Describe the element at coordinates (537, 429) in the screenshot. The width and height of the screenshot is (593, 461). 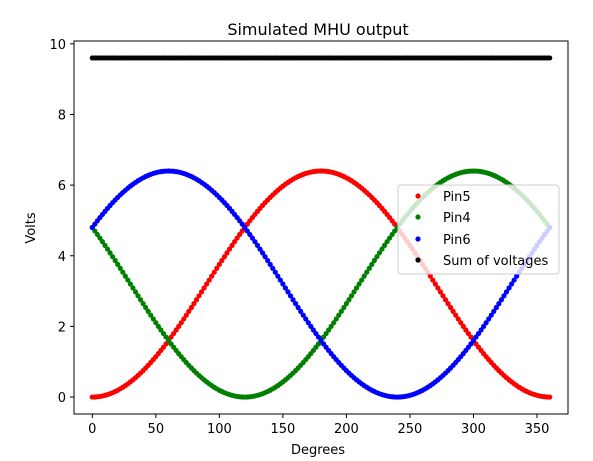
I see `x-tick-label: 350` at that location.